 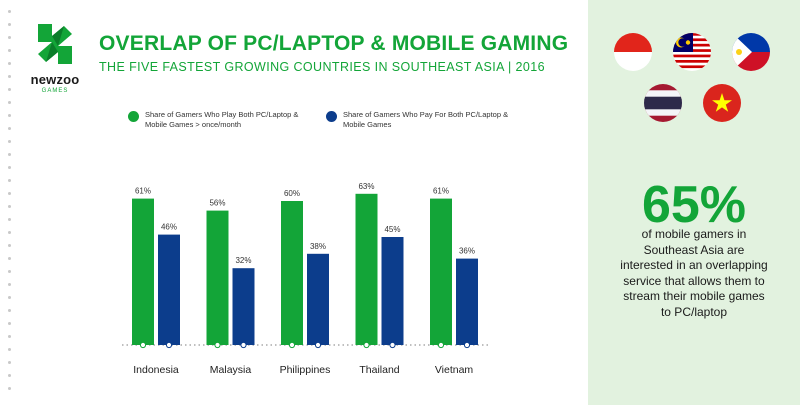 What do you see at coordinates (318, 246) in the screenshot?
I see `data-label: 38%` at bounding box center [318, 246].